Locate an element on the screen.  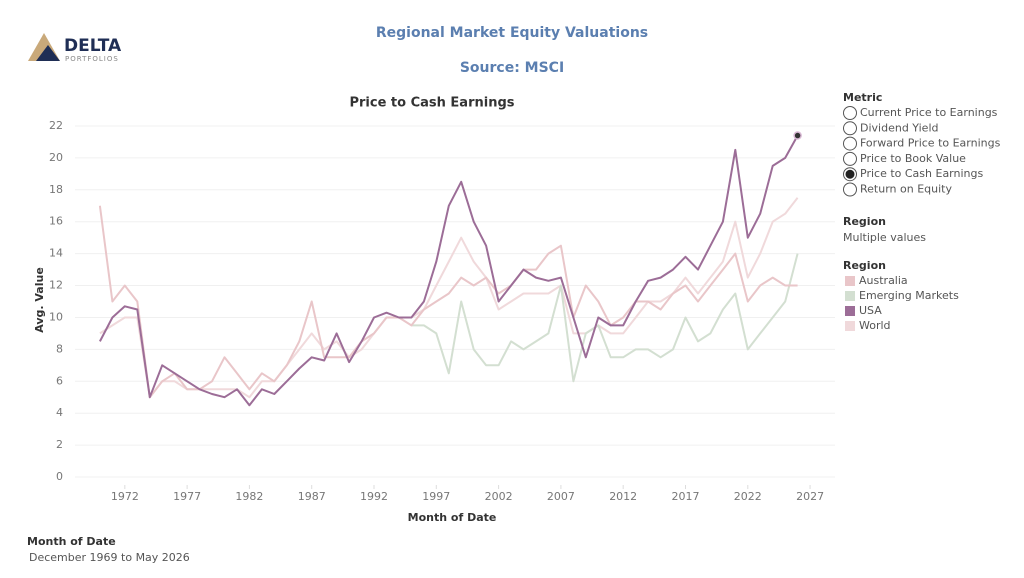
filter-title: Month of Date is located at coordinates (71, 541).